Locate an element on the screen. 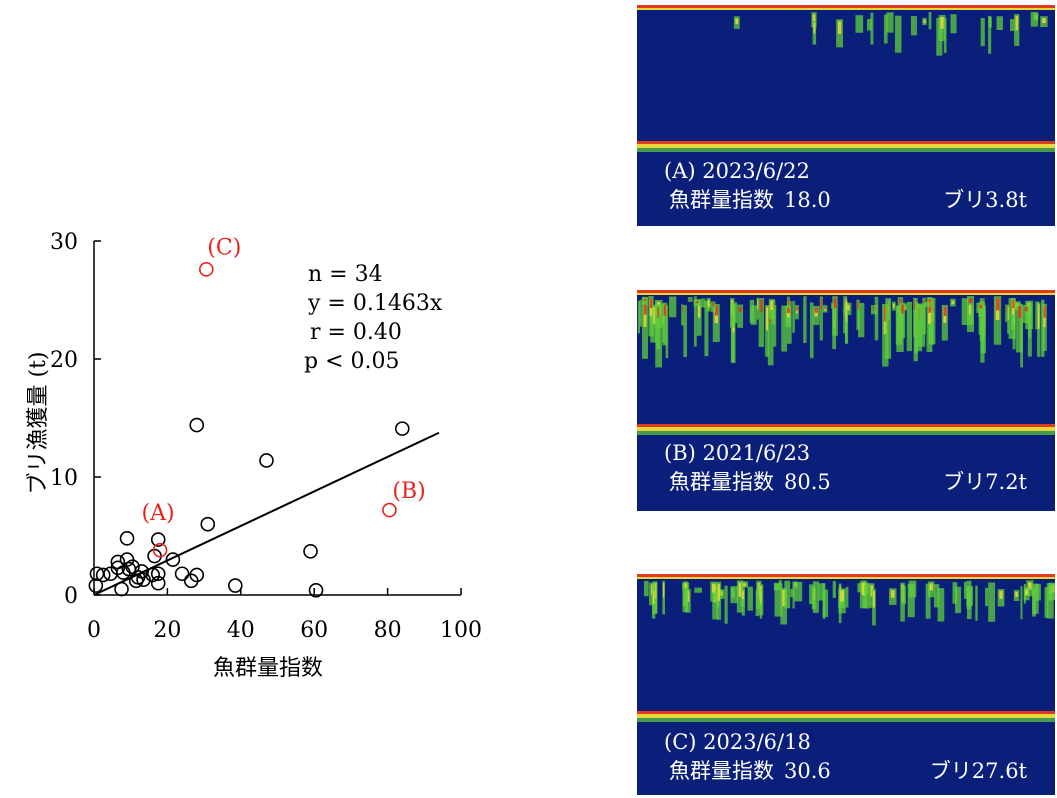 The width and height of the screenshot is (1057, 798). point-labels: (A) (B) (C) is located at coordinates (284, 380).